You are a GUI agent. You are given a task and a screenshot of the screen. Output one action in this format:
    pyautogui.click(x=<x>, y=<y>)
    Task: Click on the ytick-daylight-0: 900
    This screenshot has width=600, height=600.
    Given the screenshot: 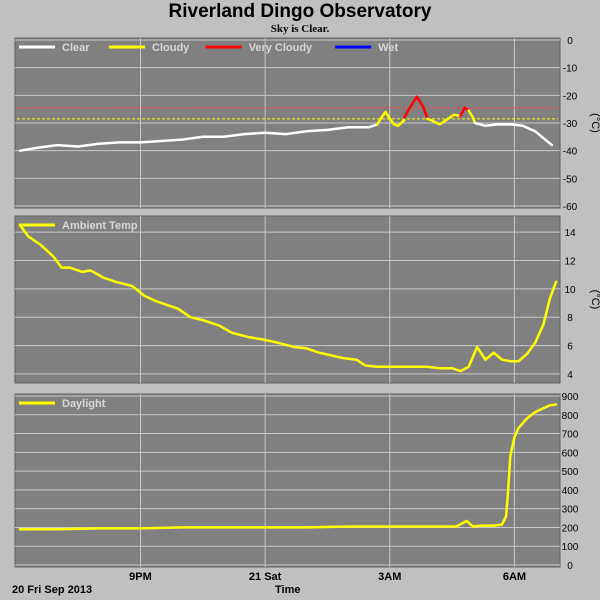 What is the action you would take?
    pyautogui.click(x=570, y=397)
    